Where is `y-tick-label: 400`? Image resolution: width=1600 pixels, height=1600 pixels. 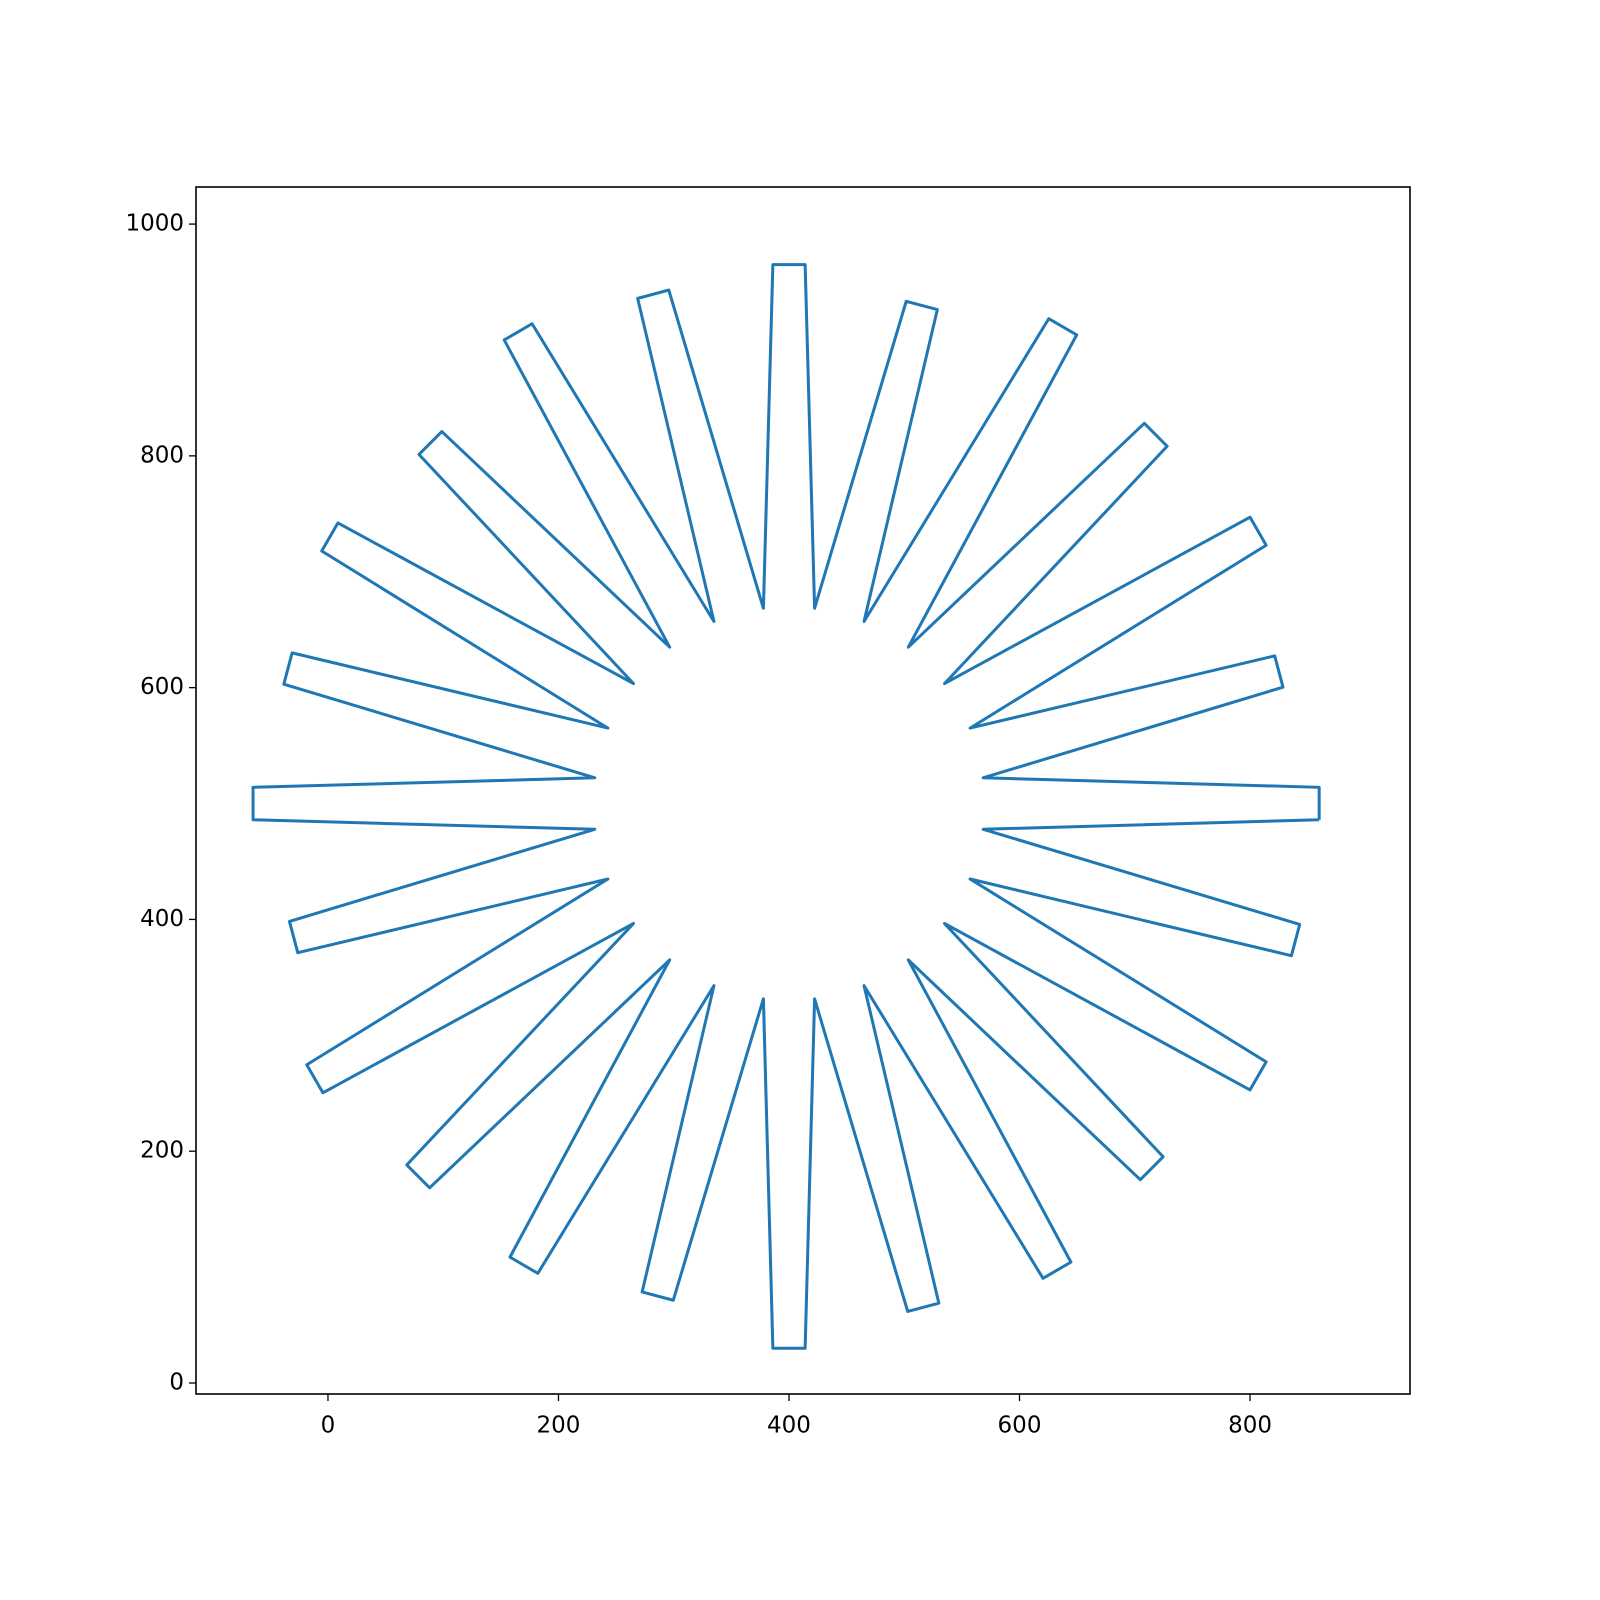 y-tick-label: 400 is located at coordinates (162, 919).